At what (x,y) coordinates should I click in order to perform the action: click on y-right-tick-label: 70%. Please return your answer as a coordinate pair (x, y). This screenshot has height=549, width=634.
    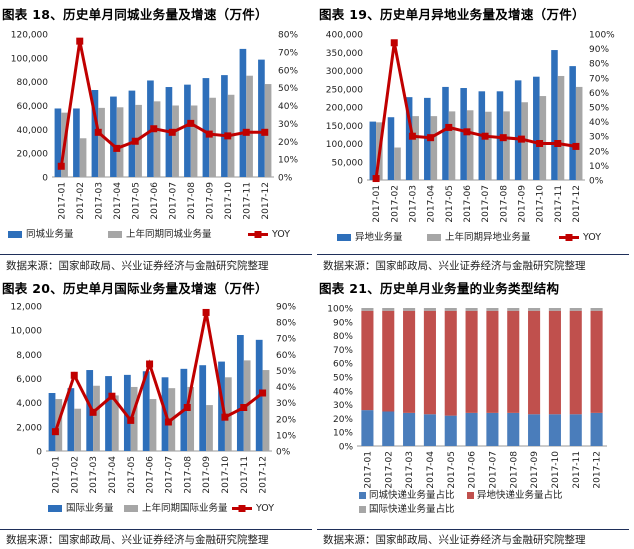
    Looking at the image, I should click on (286, 340).